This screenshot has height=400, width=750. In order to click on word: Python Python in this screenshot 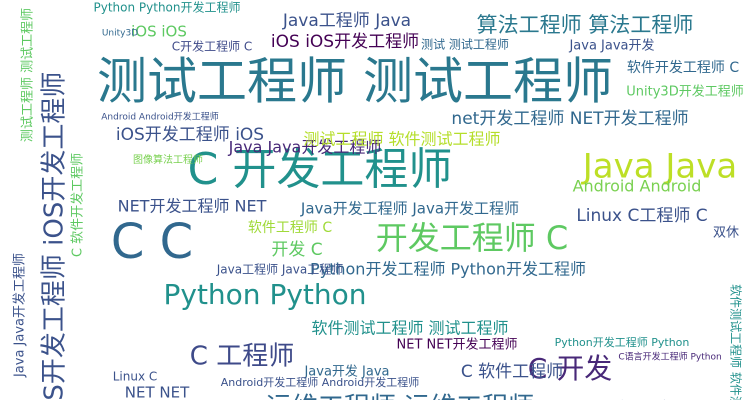, I will do `click(264, 294)`.